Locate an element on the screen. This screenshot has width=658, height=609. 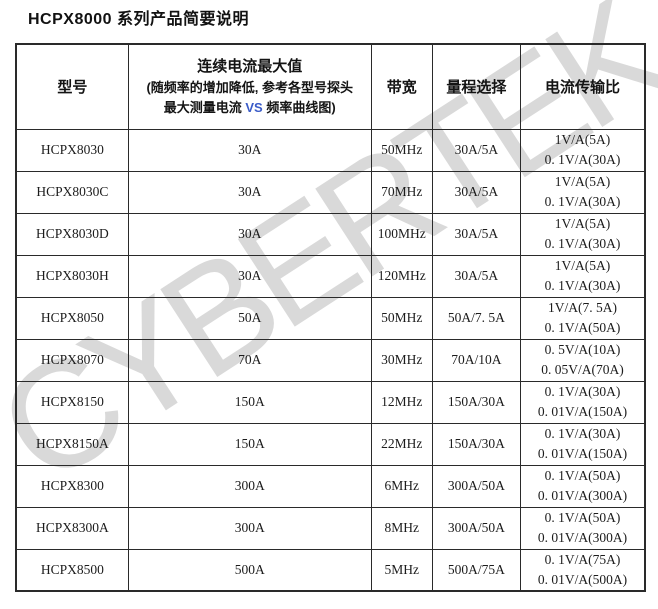
ratio-line-1: 0. 1V/A(75A) is located at coordinates (582, 560).